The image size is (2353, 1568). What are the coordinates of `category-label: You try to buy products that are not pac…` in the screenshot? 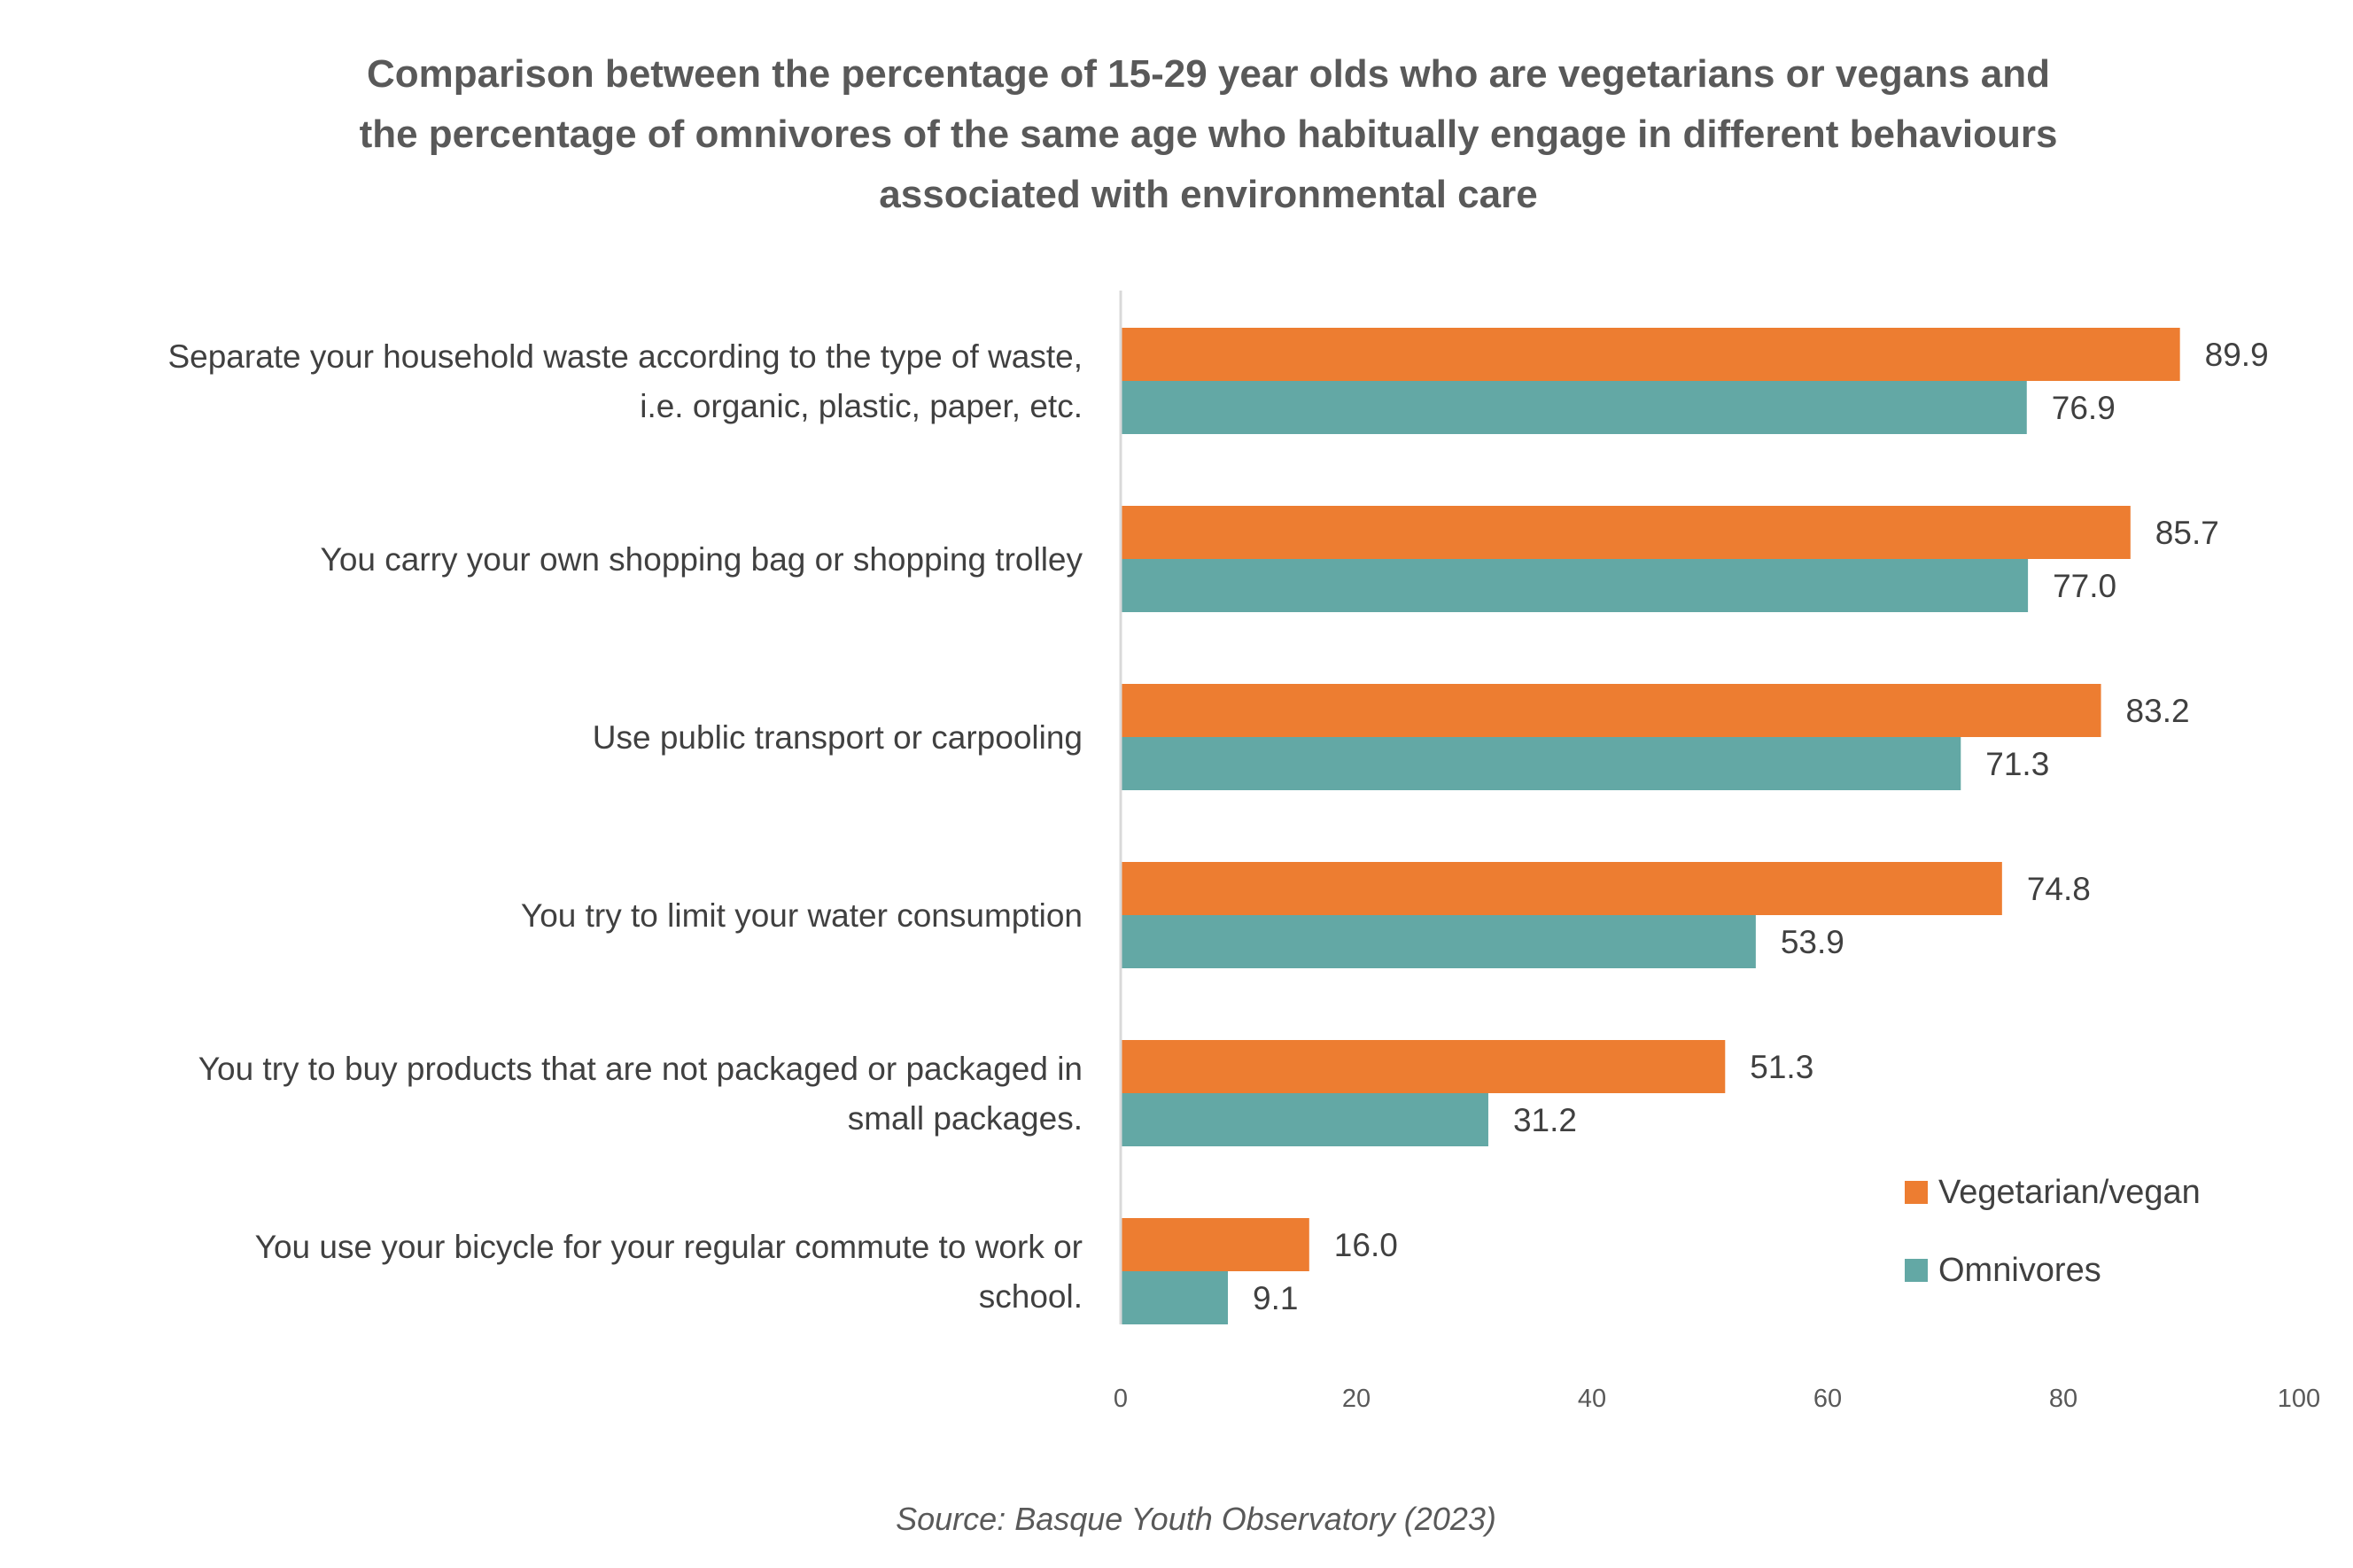 It's located at (640, 1069).